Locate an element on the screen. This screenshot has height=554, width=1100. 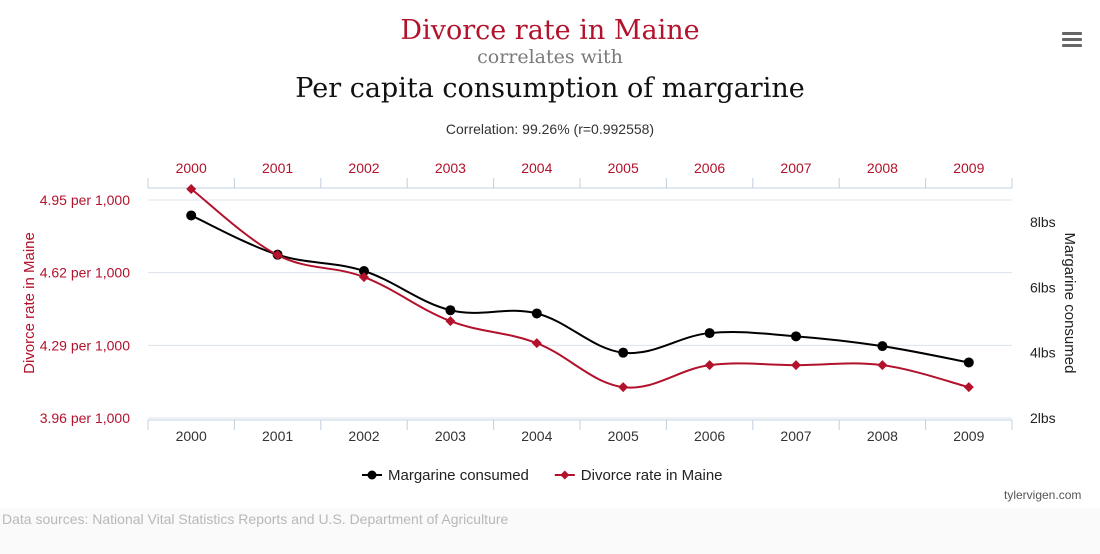
left-axis-title: Divorce rate in Maine is located at coordinates (29, 303).